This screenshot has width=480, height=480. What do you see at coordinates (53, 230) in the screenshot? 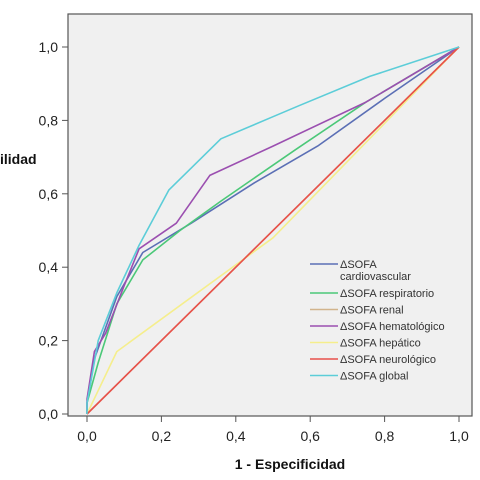
I see `y-axis: 0,0 0,2 0,4 0,6 0,8 1,0` at bounding box center [53, 230].